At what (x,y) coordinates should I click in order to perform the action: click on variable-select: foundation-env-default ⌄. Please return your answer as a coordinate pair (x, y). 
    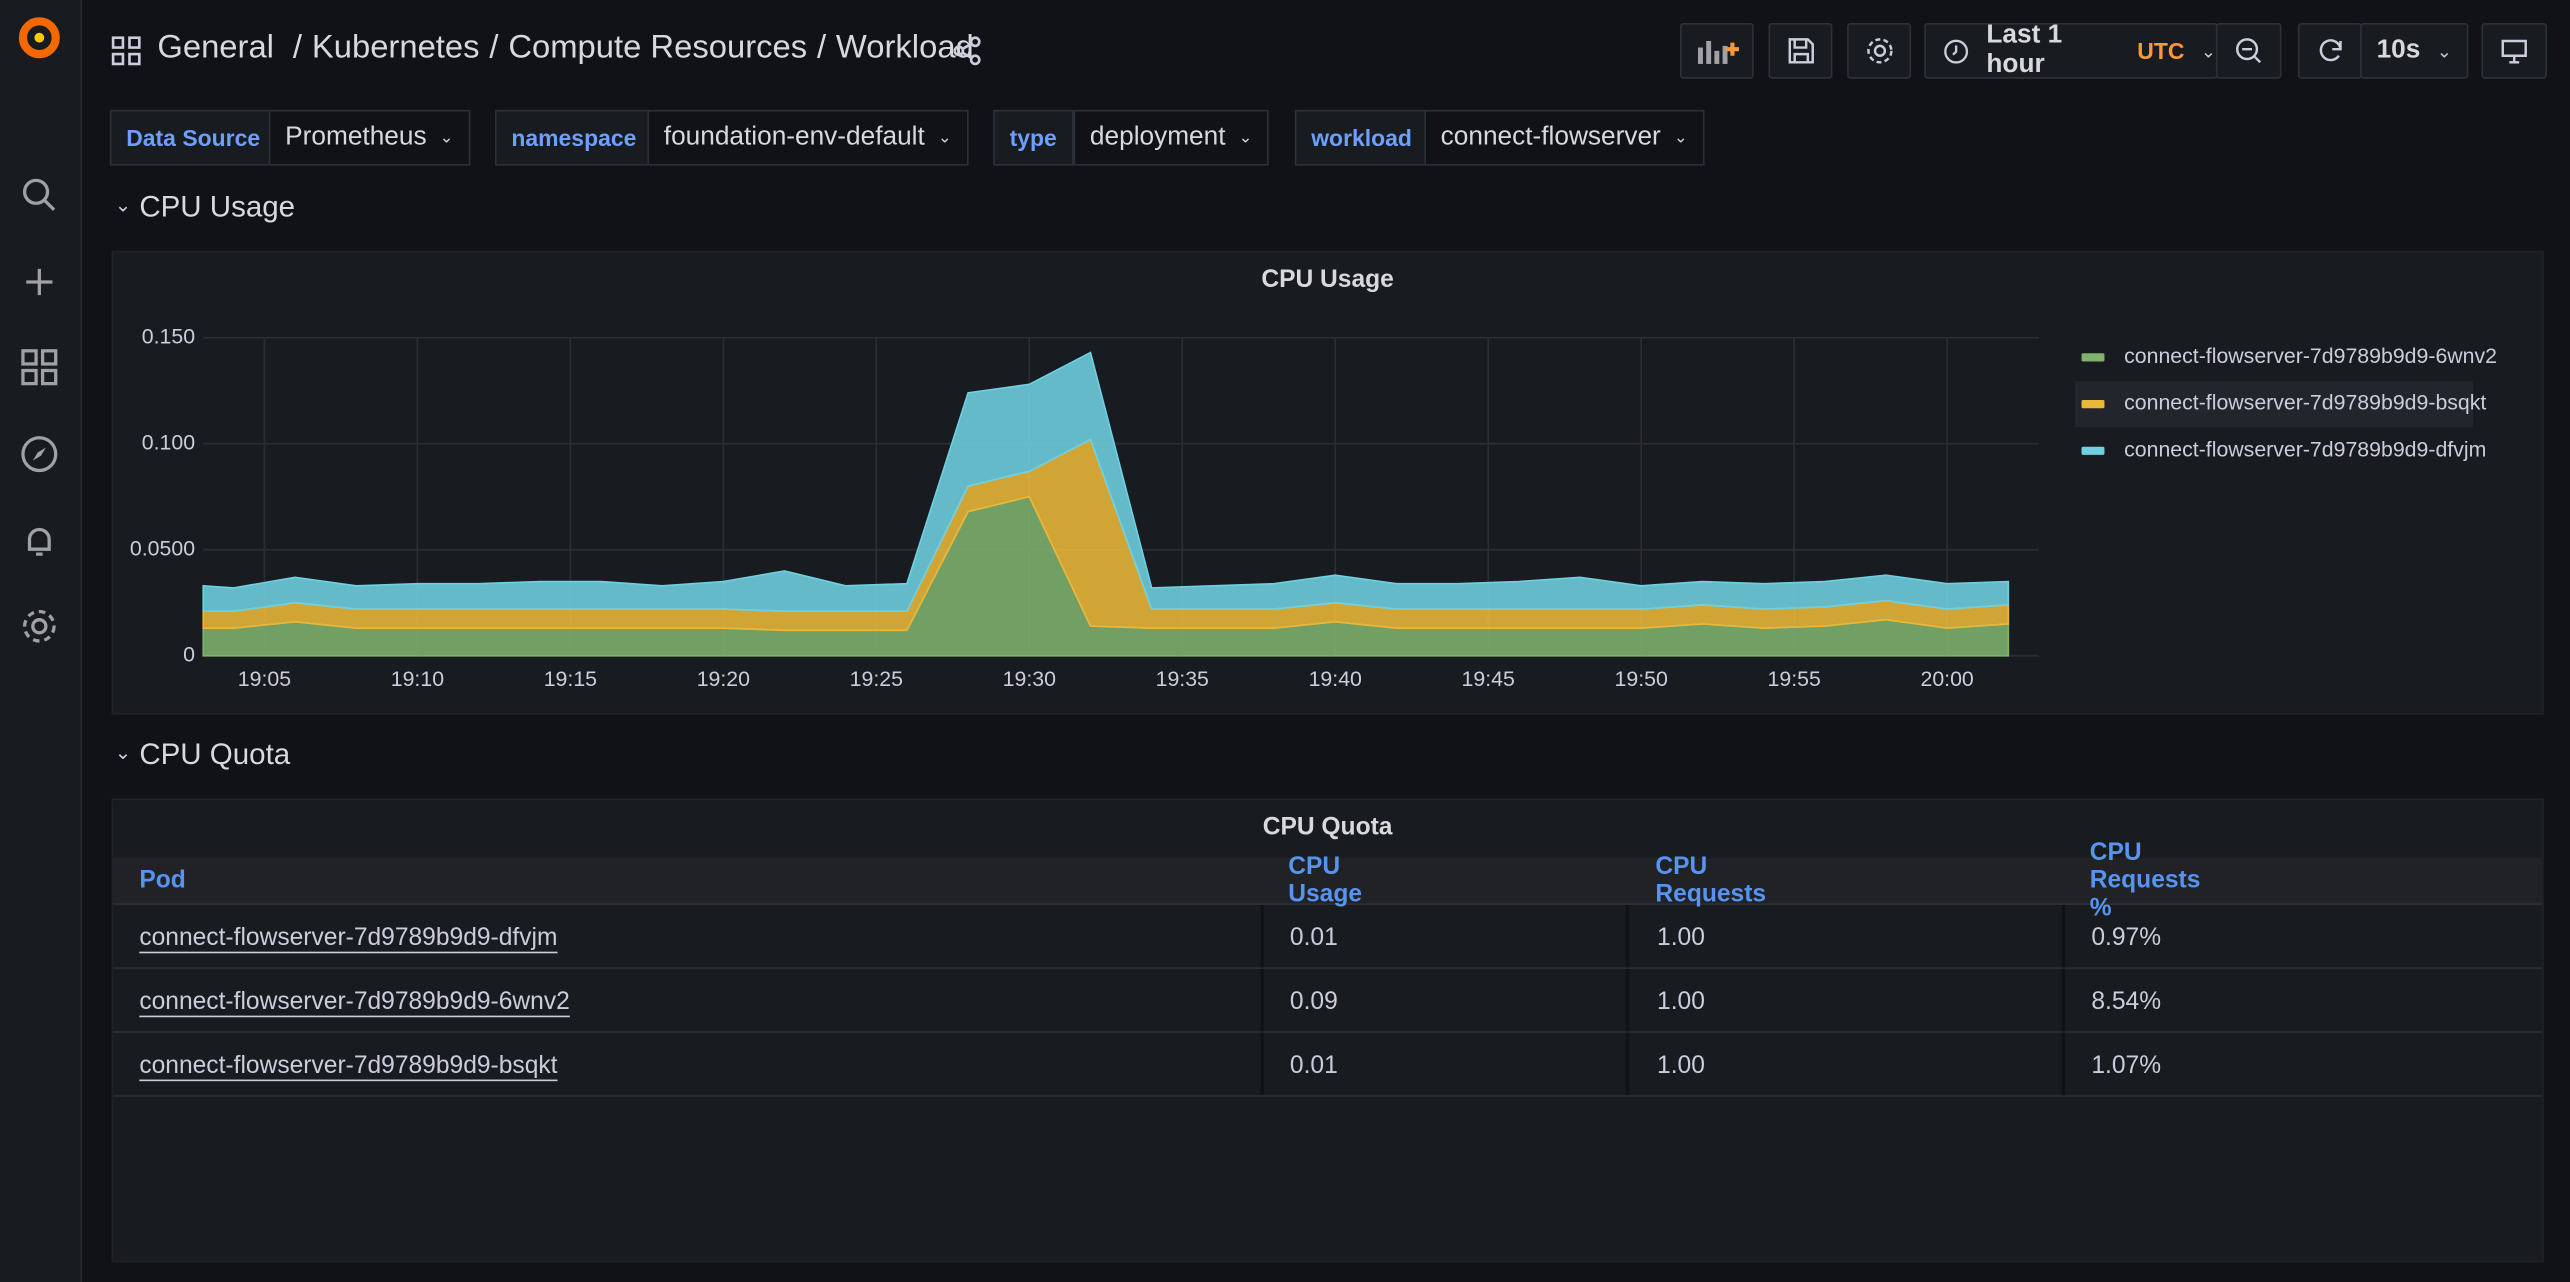
    Looking at the image, I should click on (808, 137).